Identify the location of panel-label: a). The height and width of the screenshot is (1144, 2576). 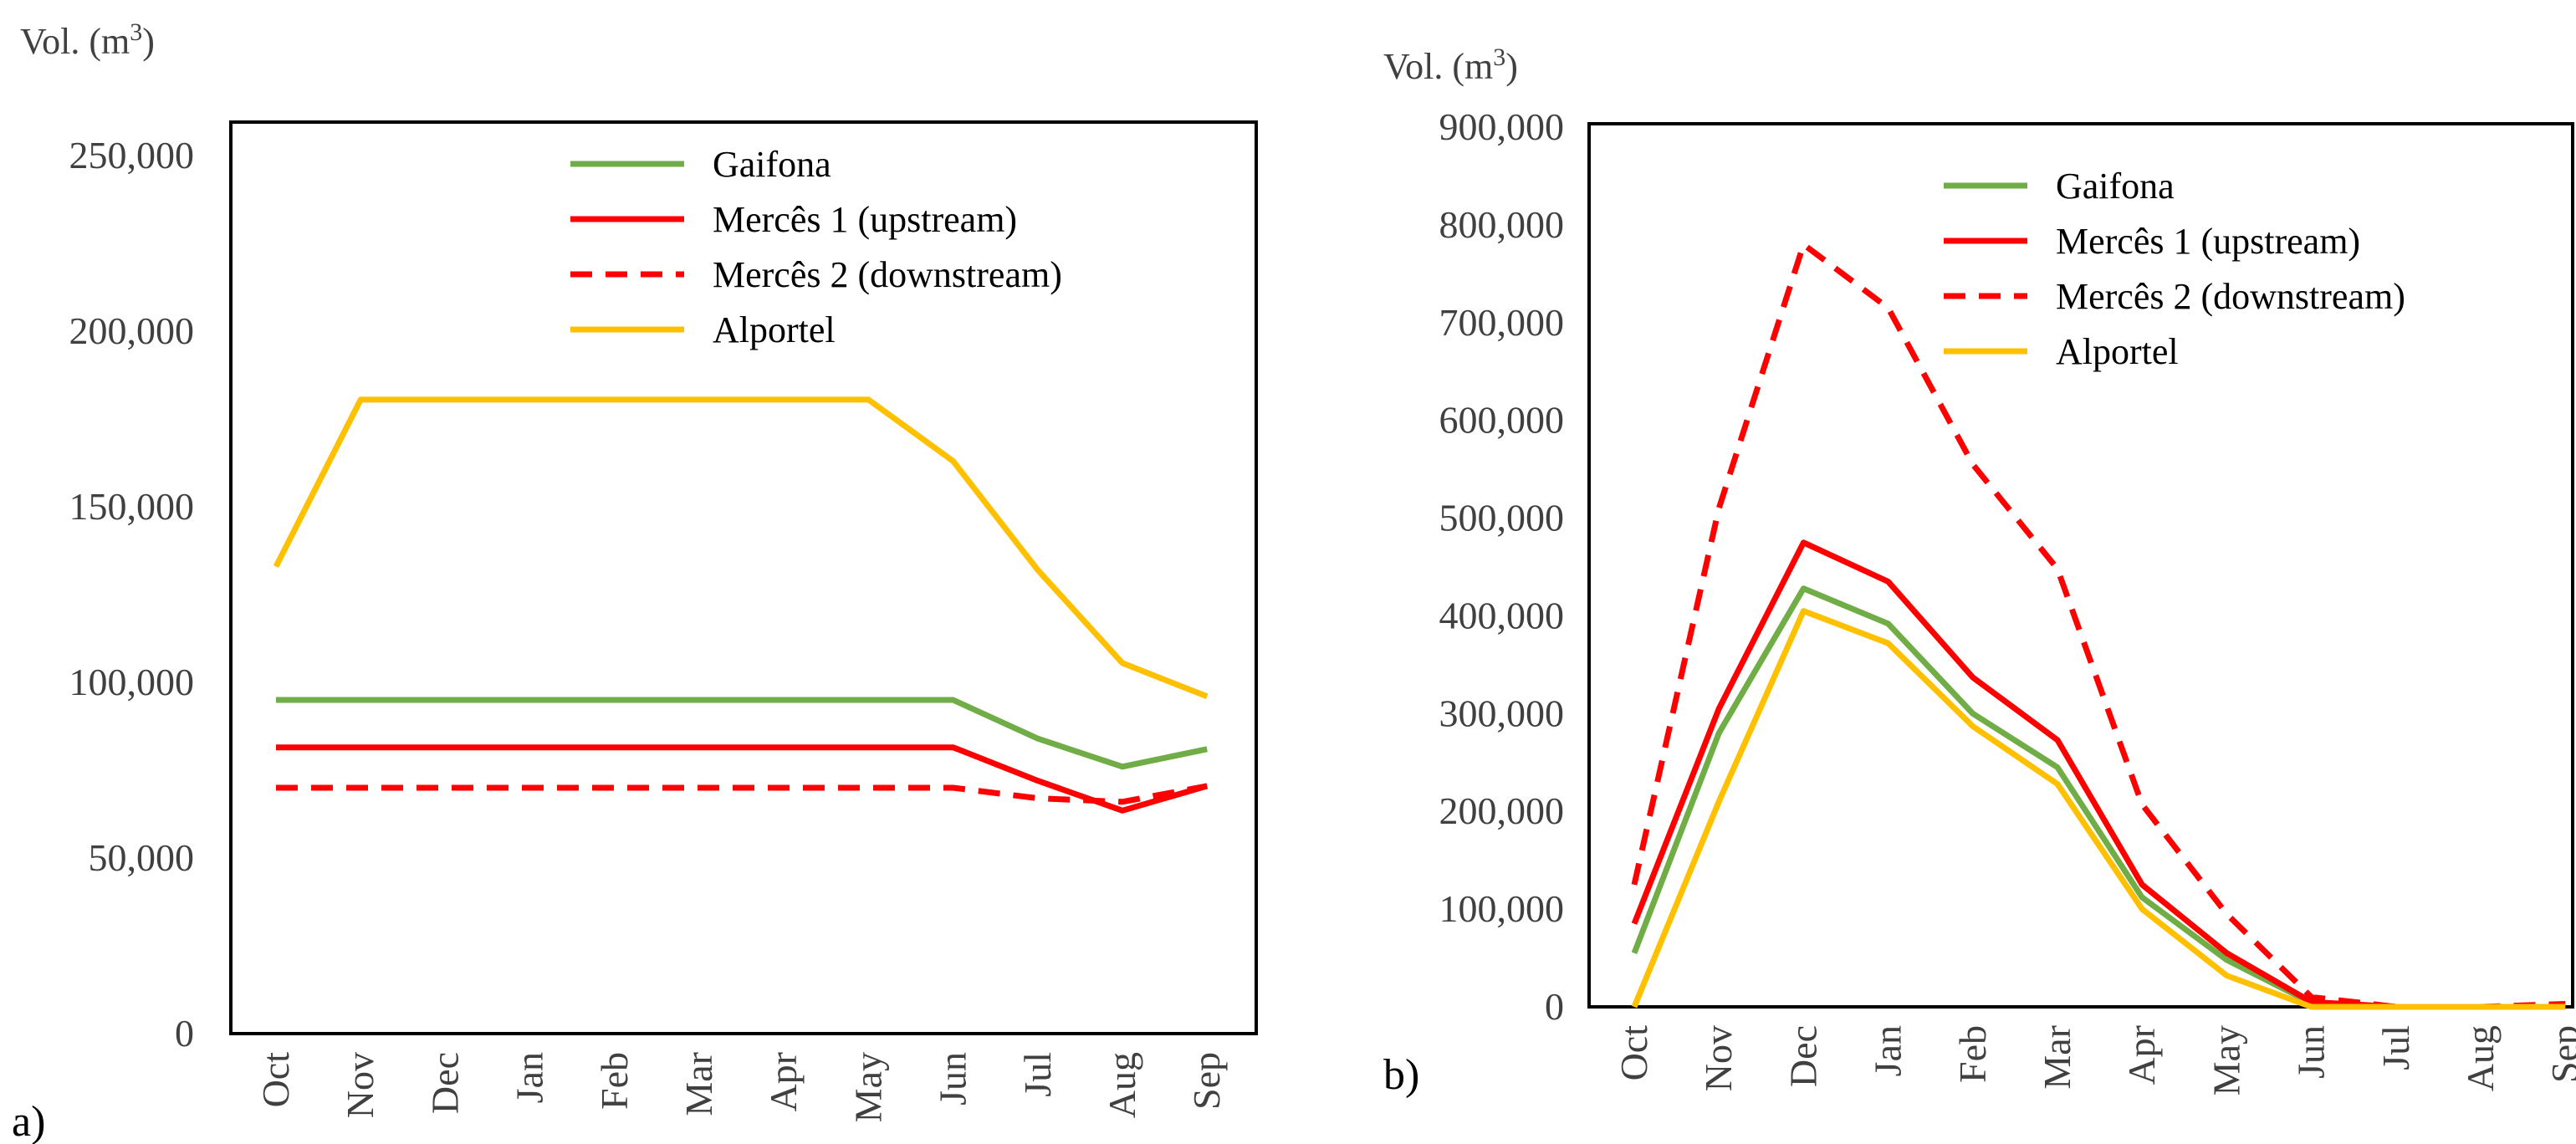
(28, 1121).